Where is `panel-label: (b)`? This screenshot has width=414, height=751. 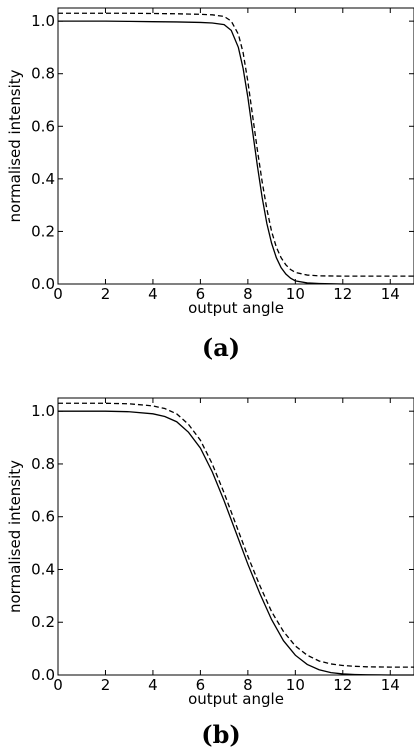 panel-label: (b) is located at coordinates (221, 734).